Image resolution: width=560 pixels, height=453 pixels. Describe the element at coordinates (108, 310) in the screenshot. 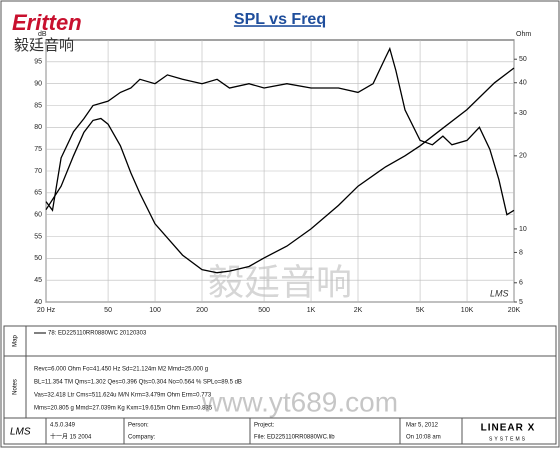

I see `x-tick-label: 50` at that location.